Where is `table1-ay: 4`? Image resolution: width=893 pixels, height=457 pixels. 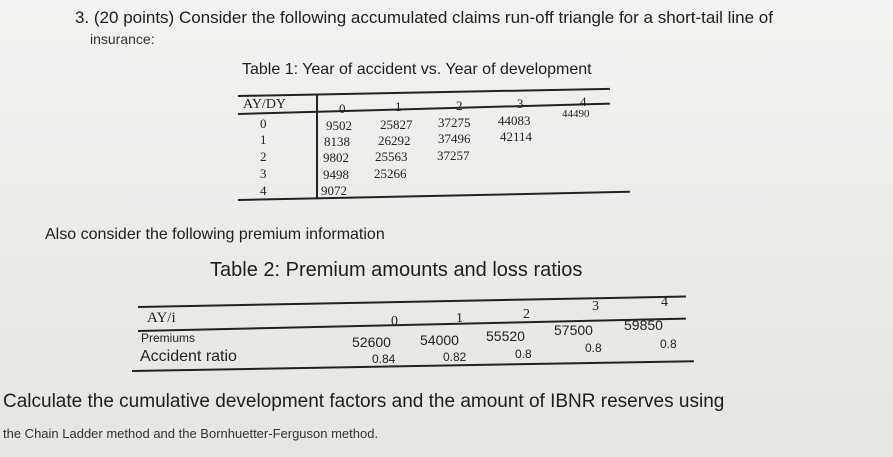 table1-ay: 4 is located at coordinates (263, 190).